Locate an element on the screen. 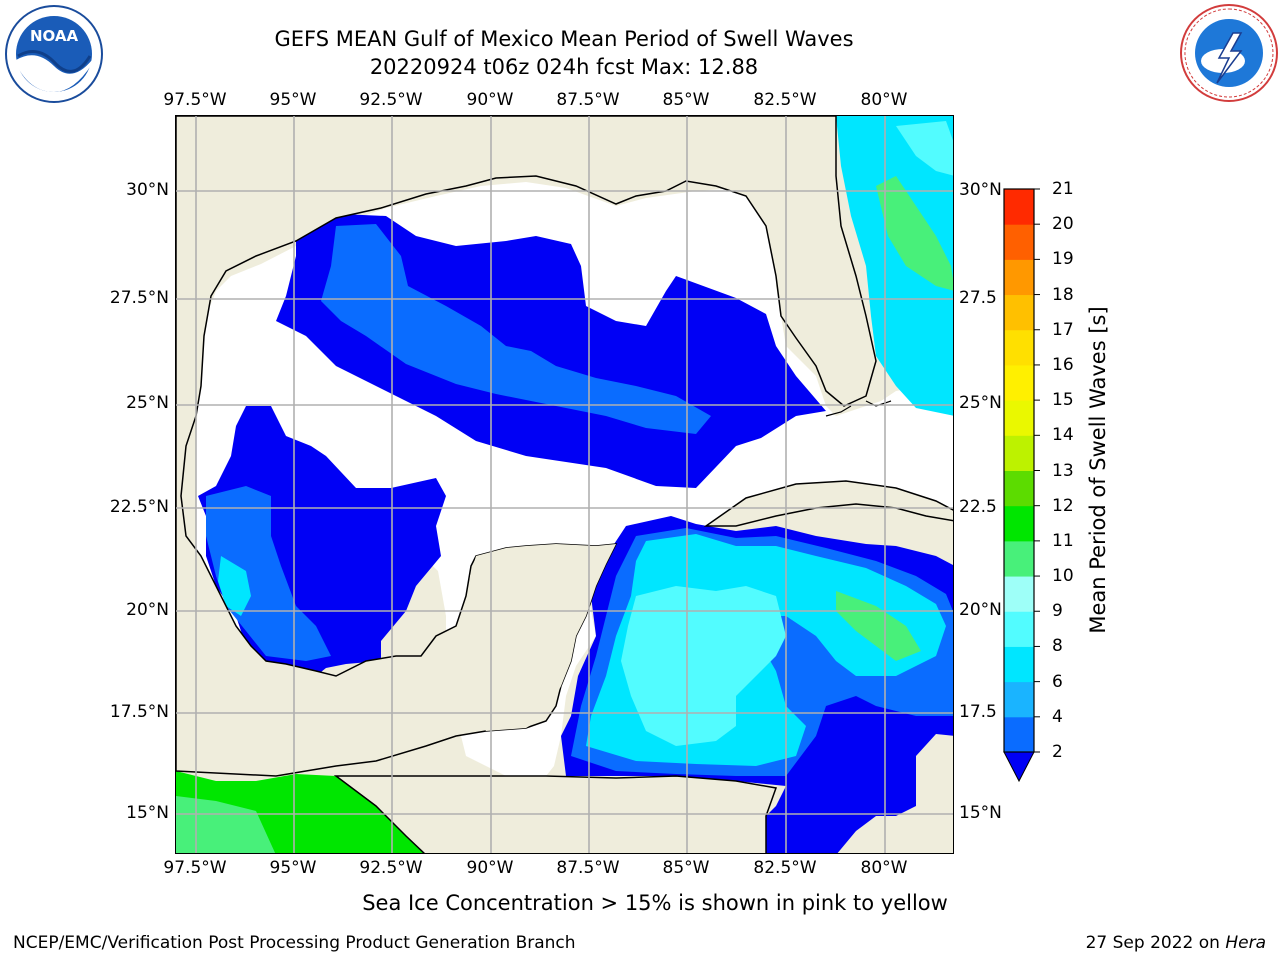 This screenshot has height=960, width=1280. lat-label-left: 15°N is located at coordinates (147, 813).